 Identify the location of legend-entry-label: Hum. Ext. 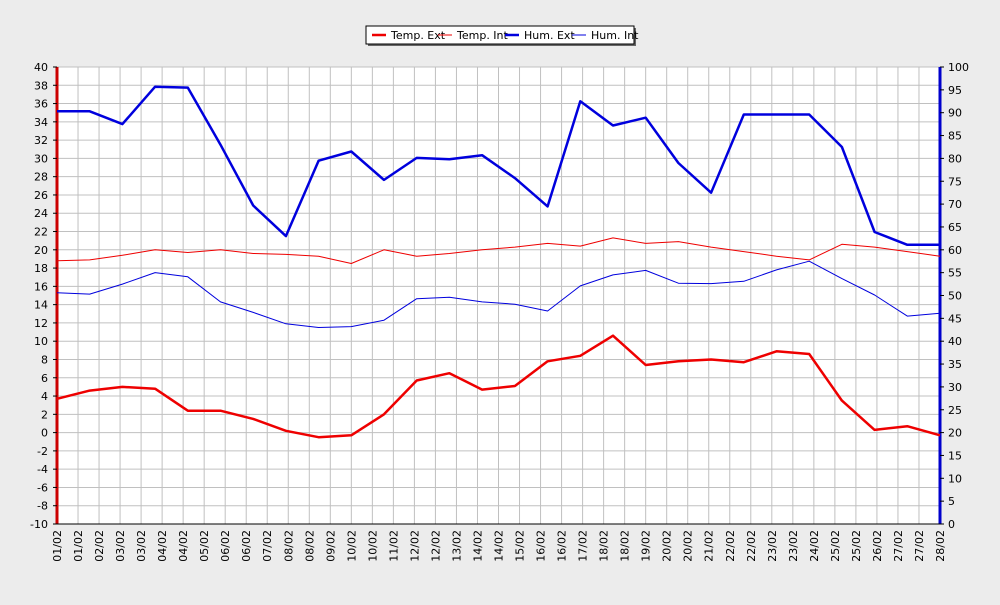
(549, 35).